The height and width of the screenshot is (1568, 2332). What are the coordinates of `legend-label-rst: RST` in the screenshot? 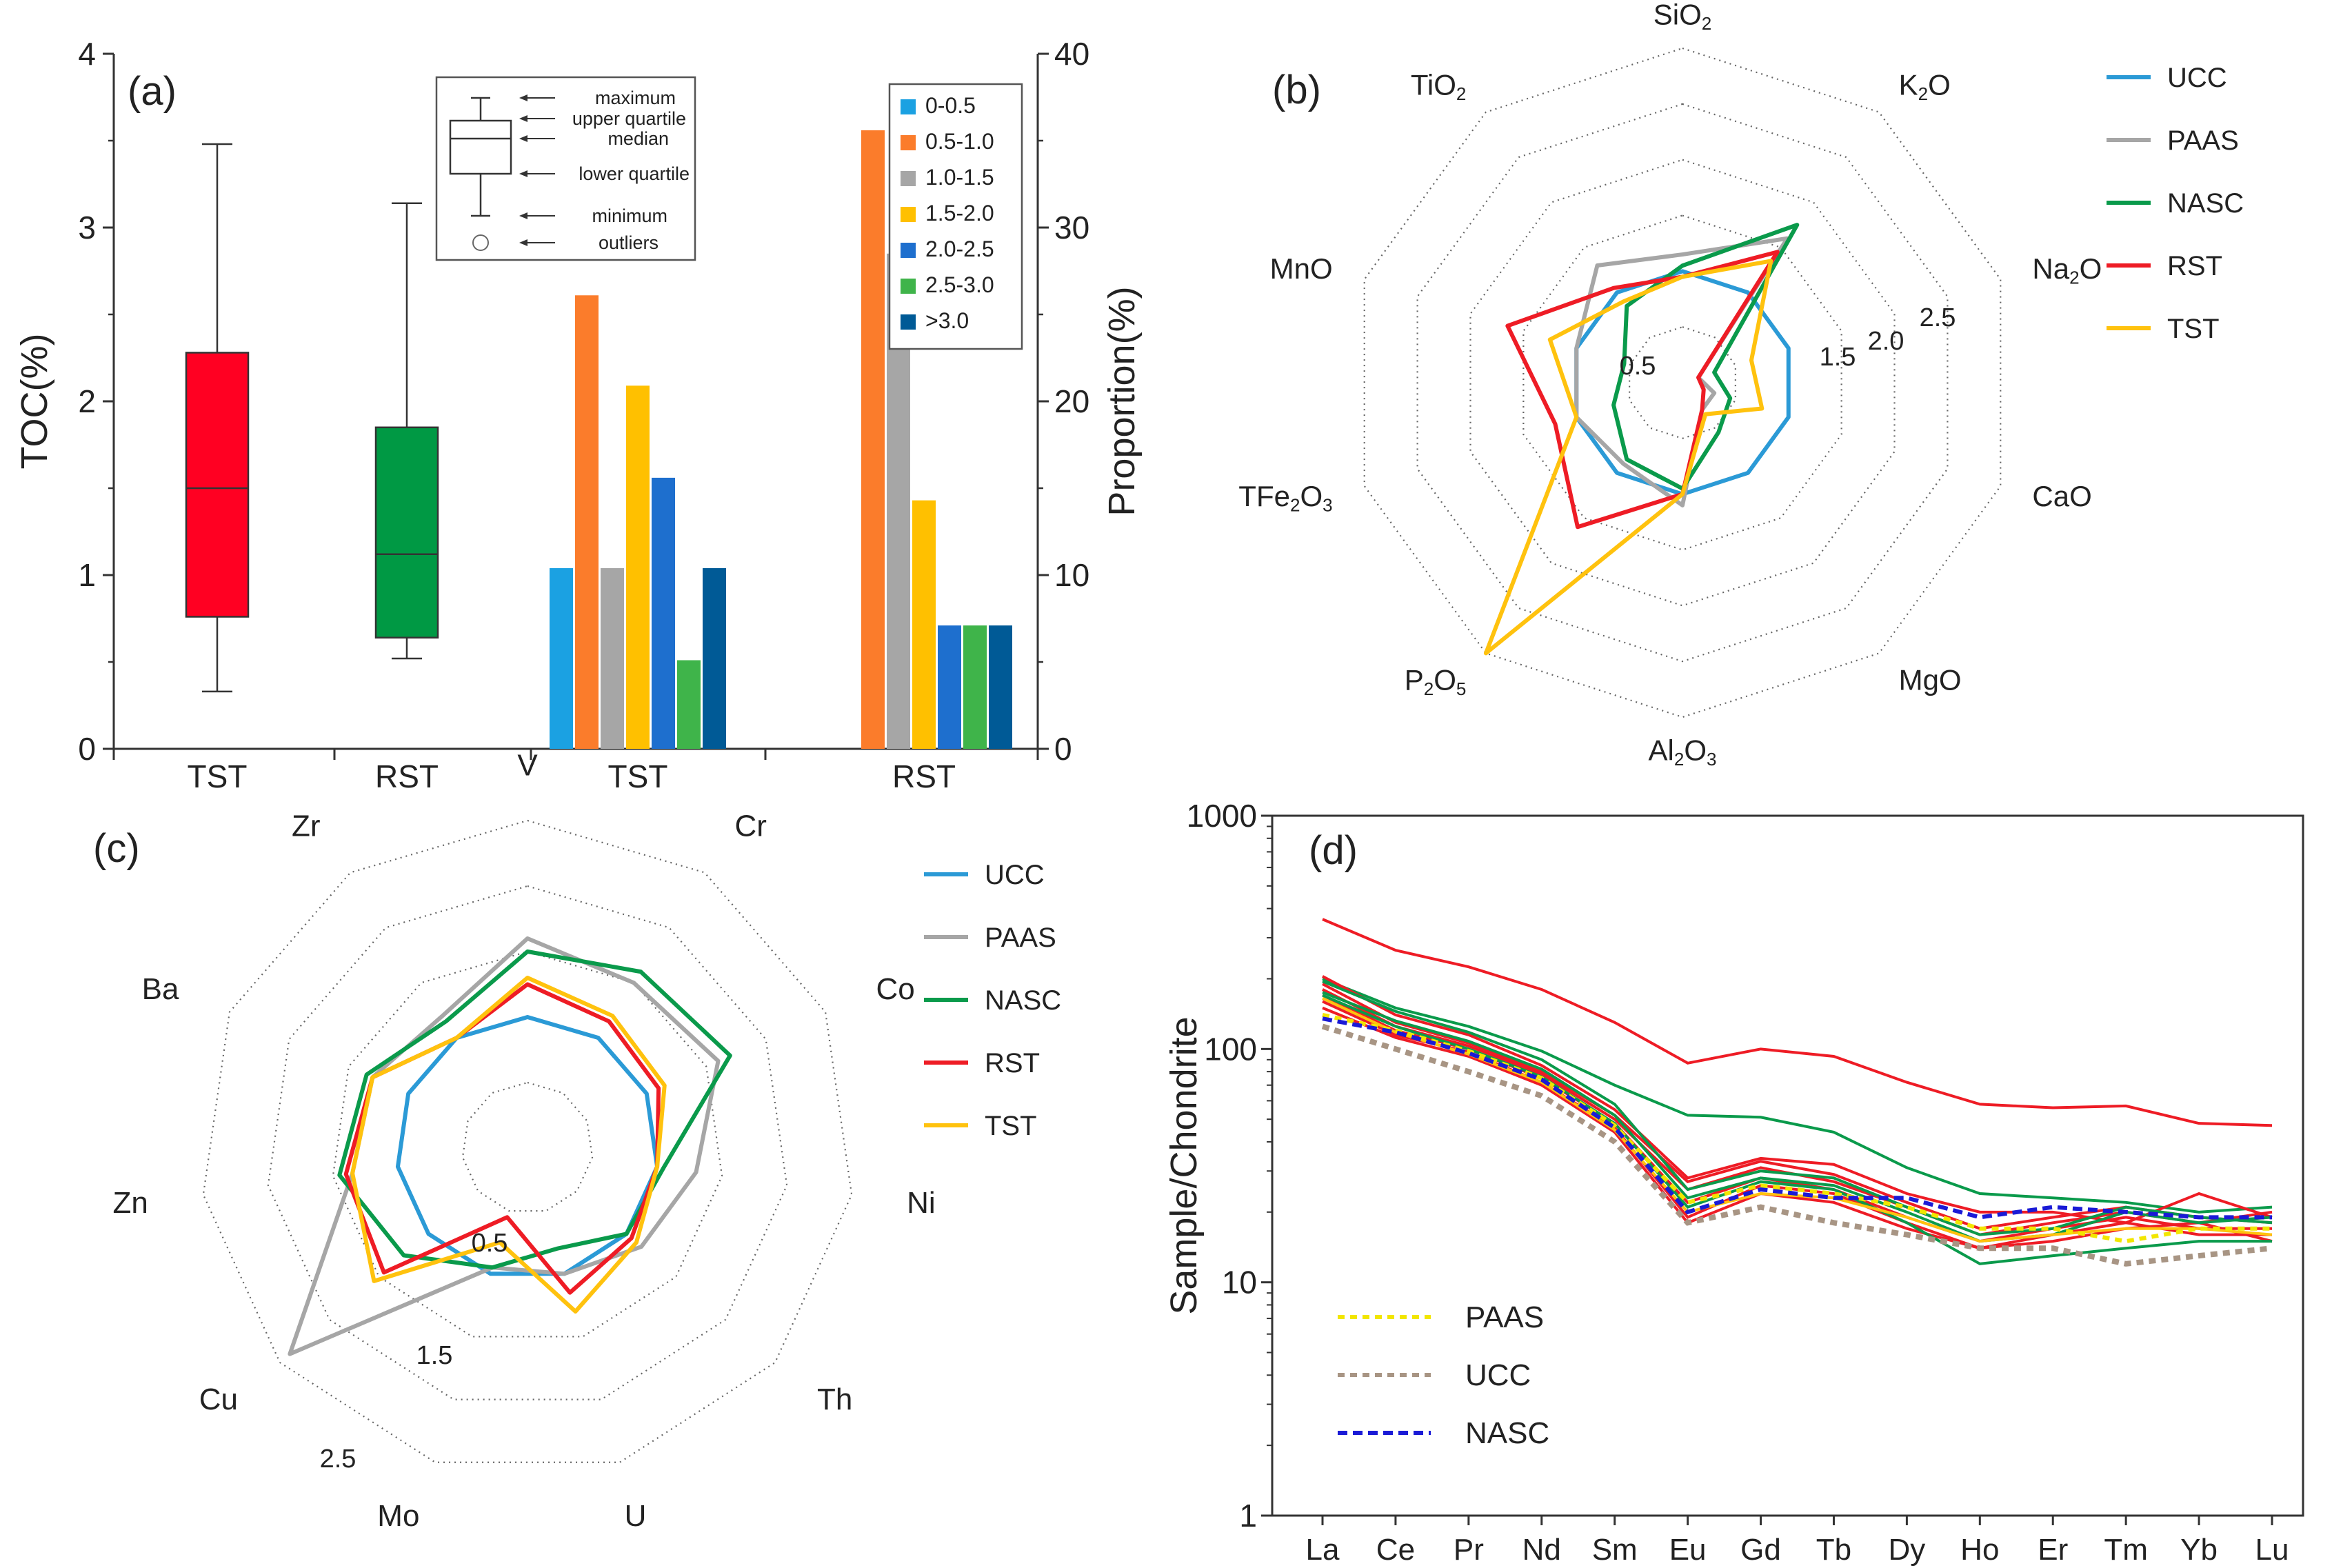 It's located at (1012, 1063).